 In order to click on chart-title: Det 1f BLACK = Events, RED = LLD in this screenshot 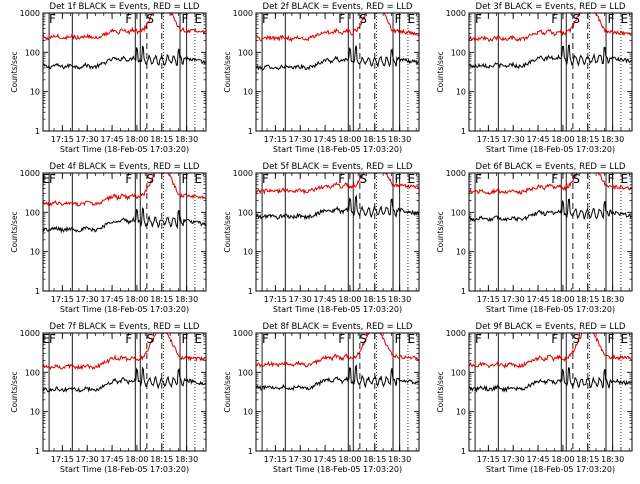, I will do `click(125, 7)`.